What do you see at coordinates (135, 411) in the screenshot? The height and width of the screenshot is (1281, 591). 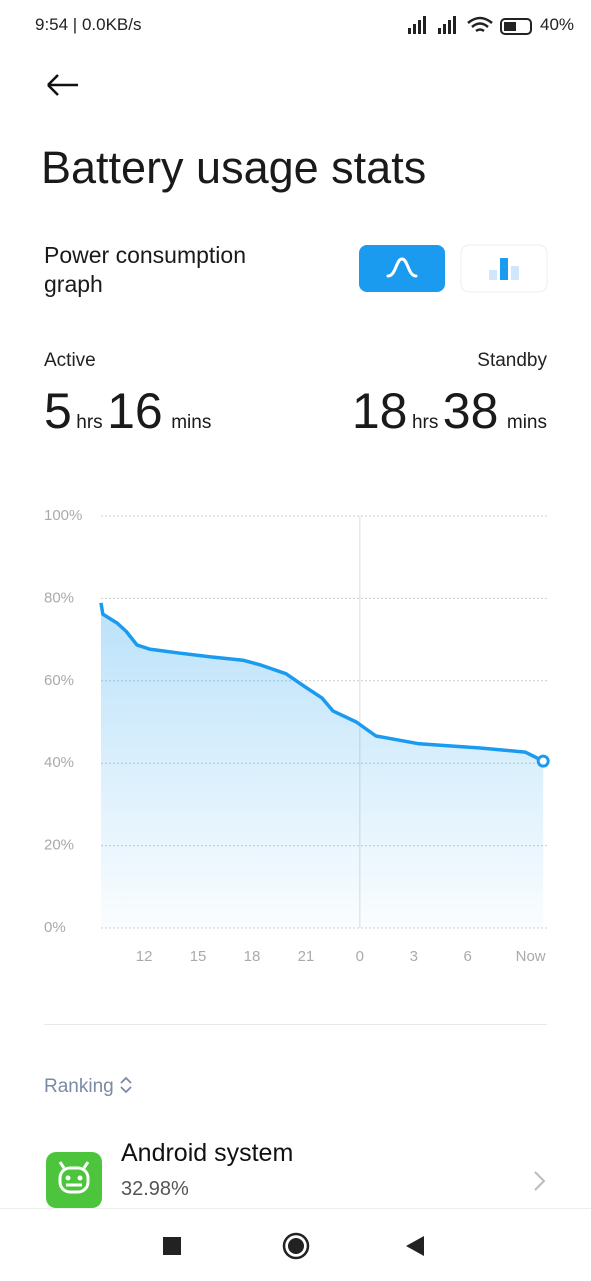 I see `active-minutes: 16` at bounding box center [135, 411].